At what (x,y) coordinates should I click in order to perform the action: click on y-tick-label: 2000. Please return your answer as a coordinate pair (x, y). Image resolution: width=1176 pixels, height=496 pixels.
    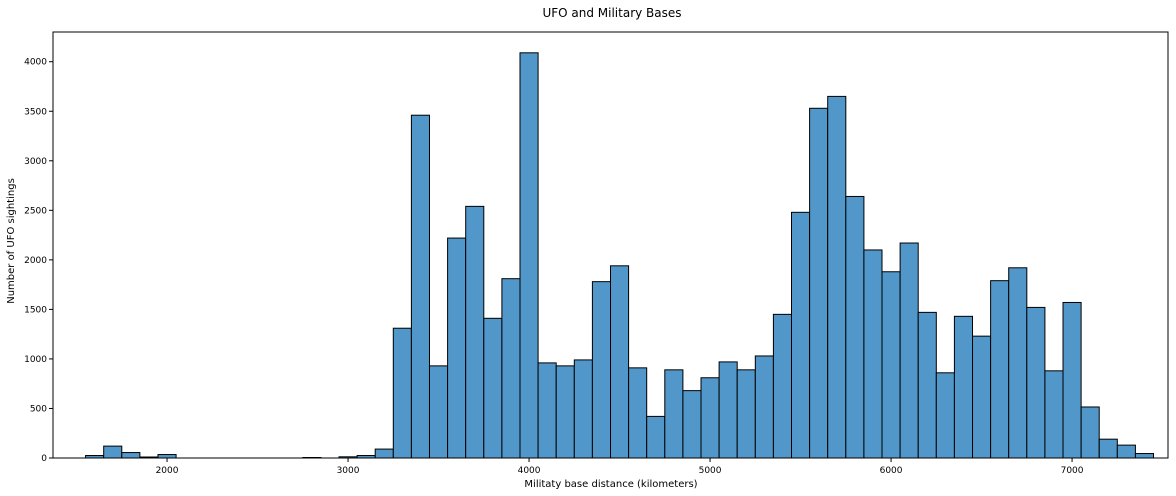
    Looking at the image, I should click on (35, 261).